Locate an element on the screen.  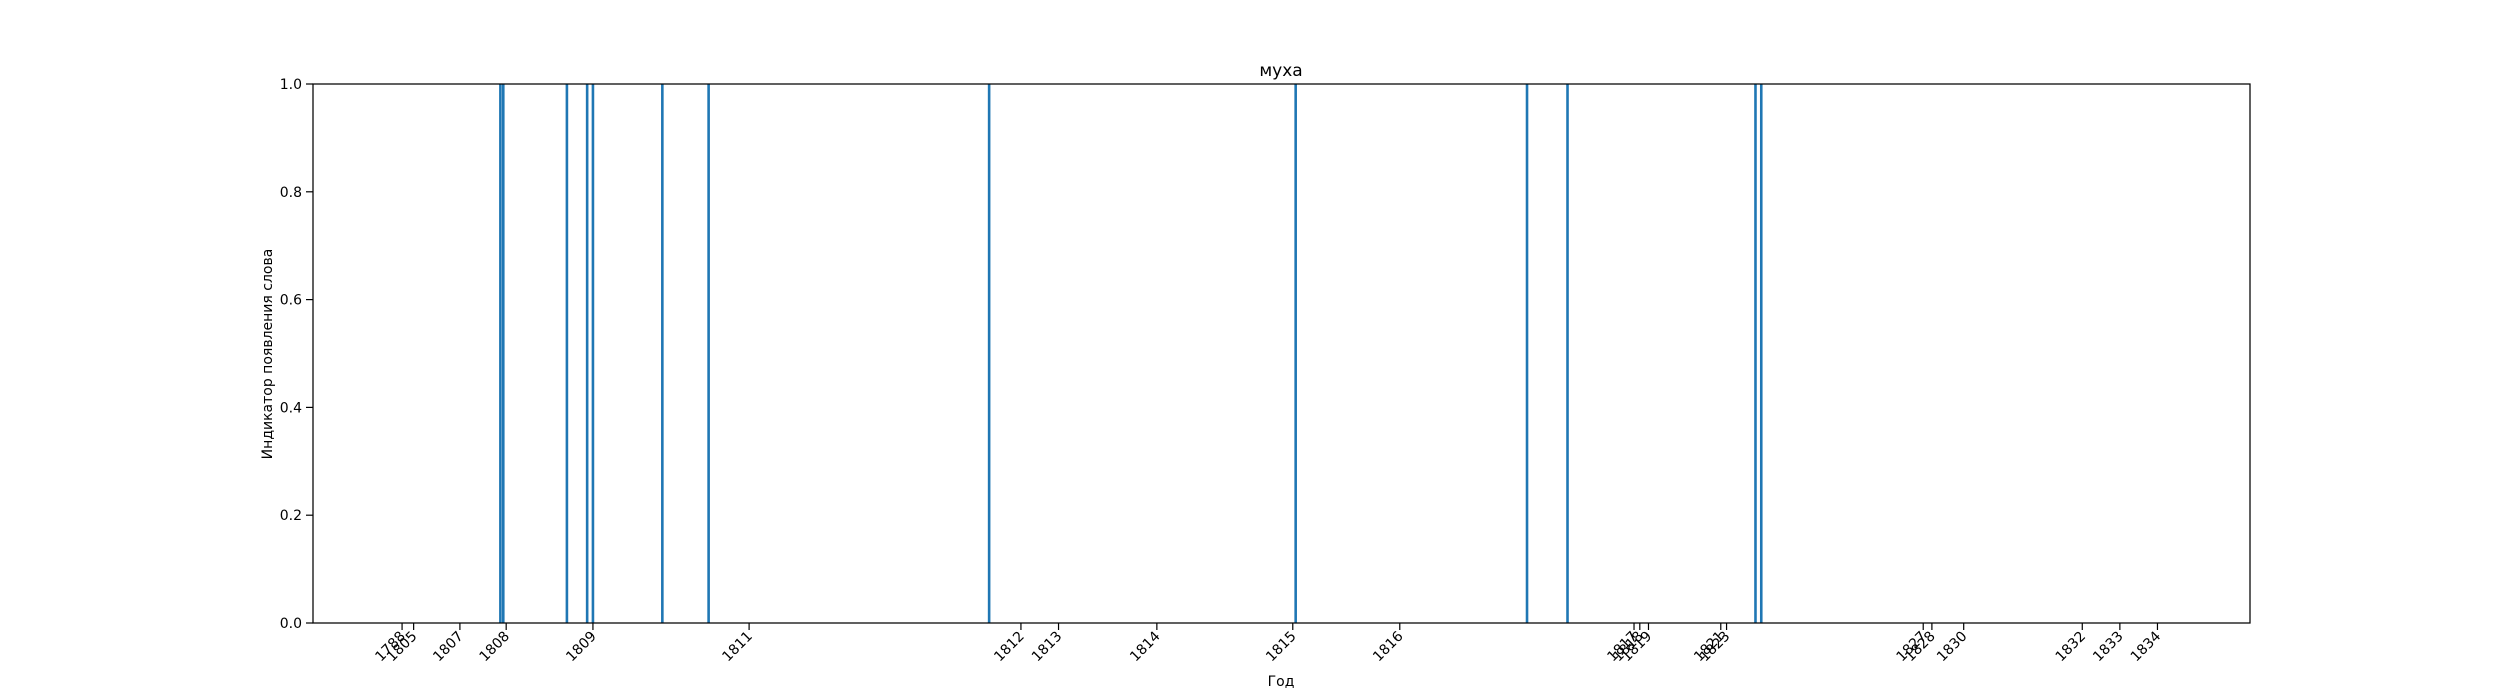
y-axis-label: Индикатор появления слова is located at coordinates (268, 354).